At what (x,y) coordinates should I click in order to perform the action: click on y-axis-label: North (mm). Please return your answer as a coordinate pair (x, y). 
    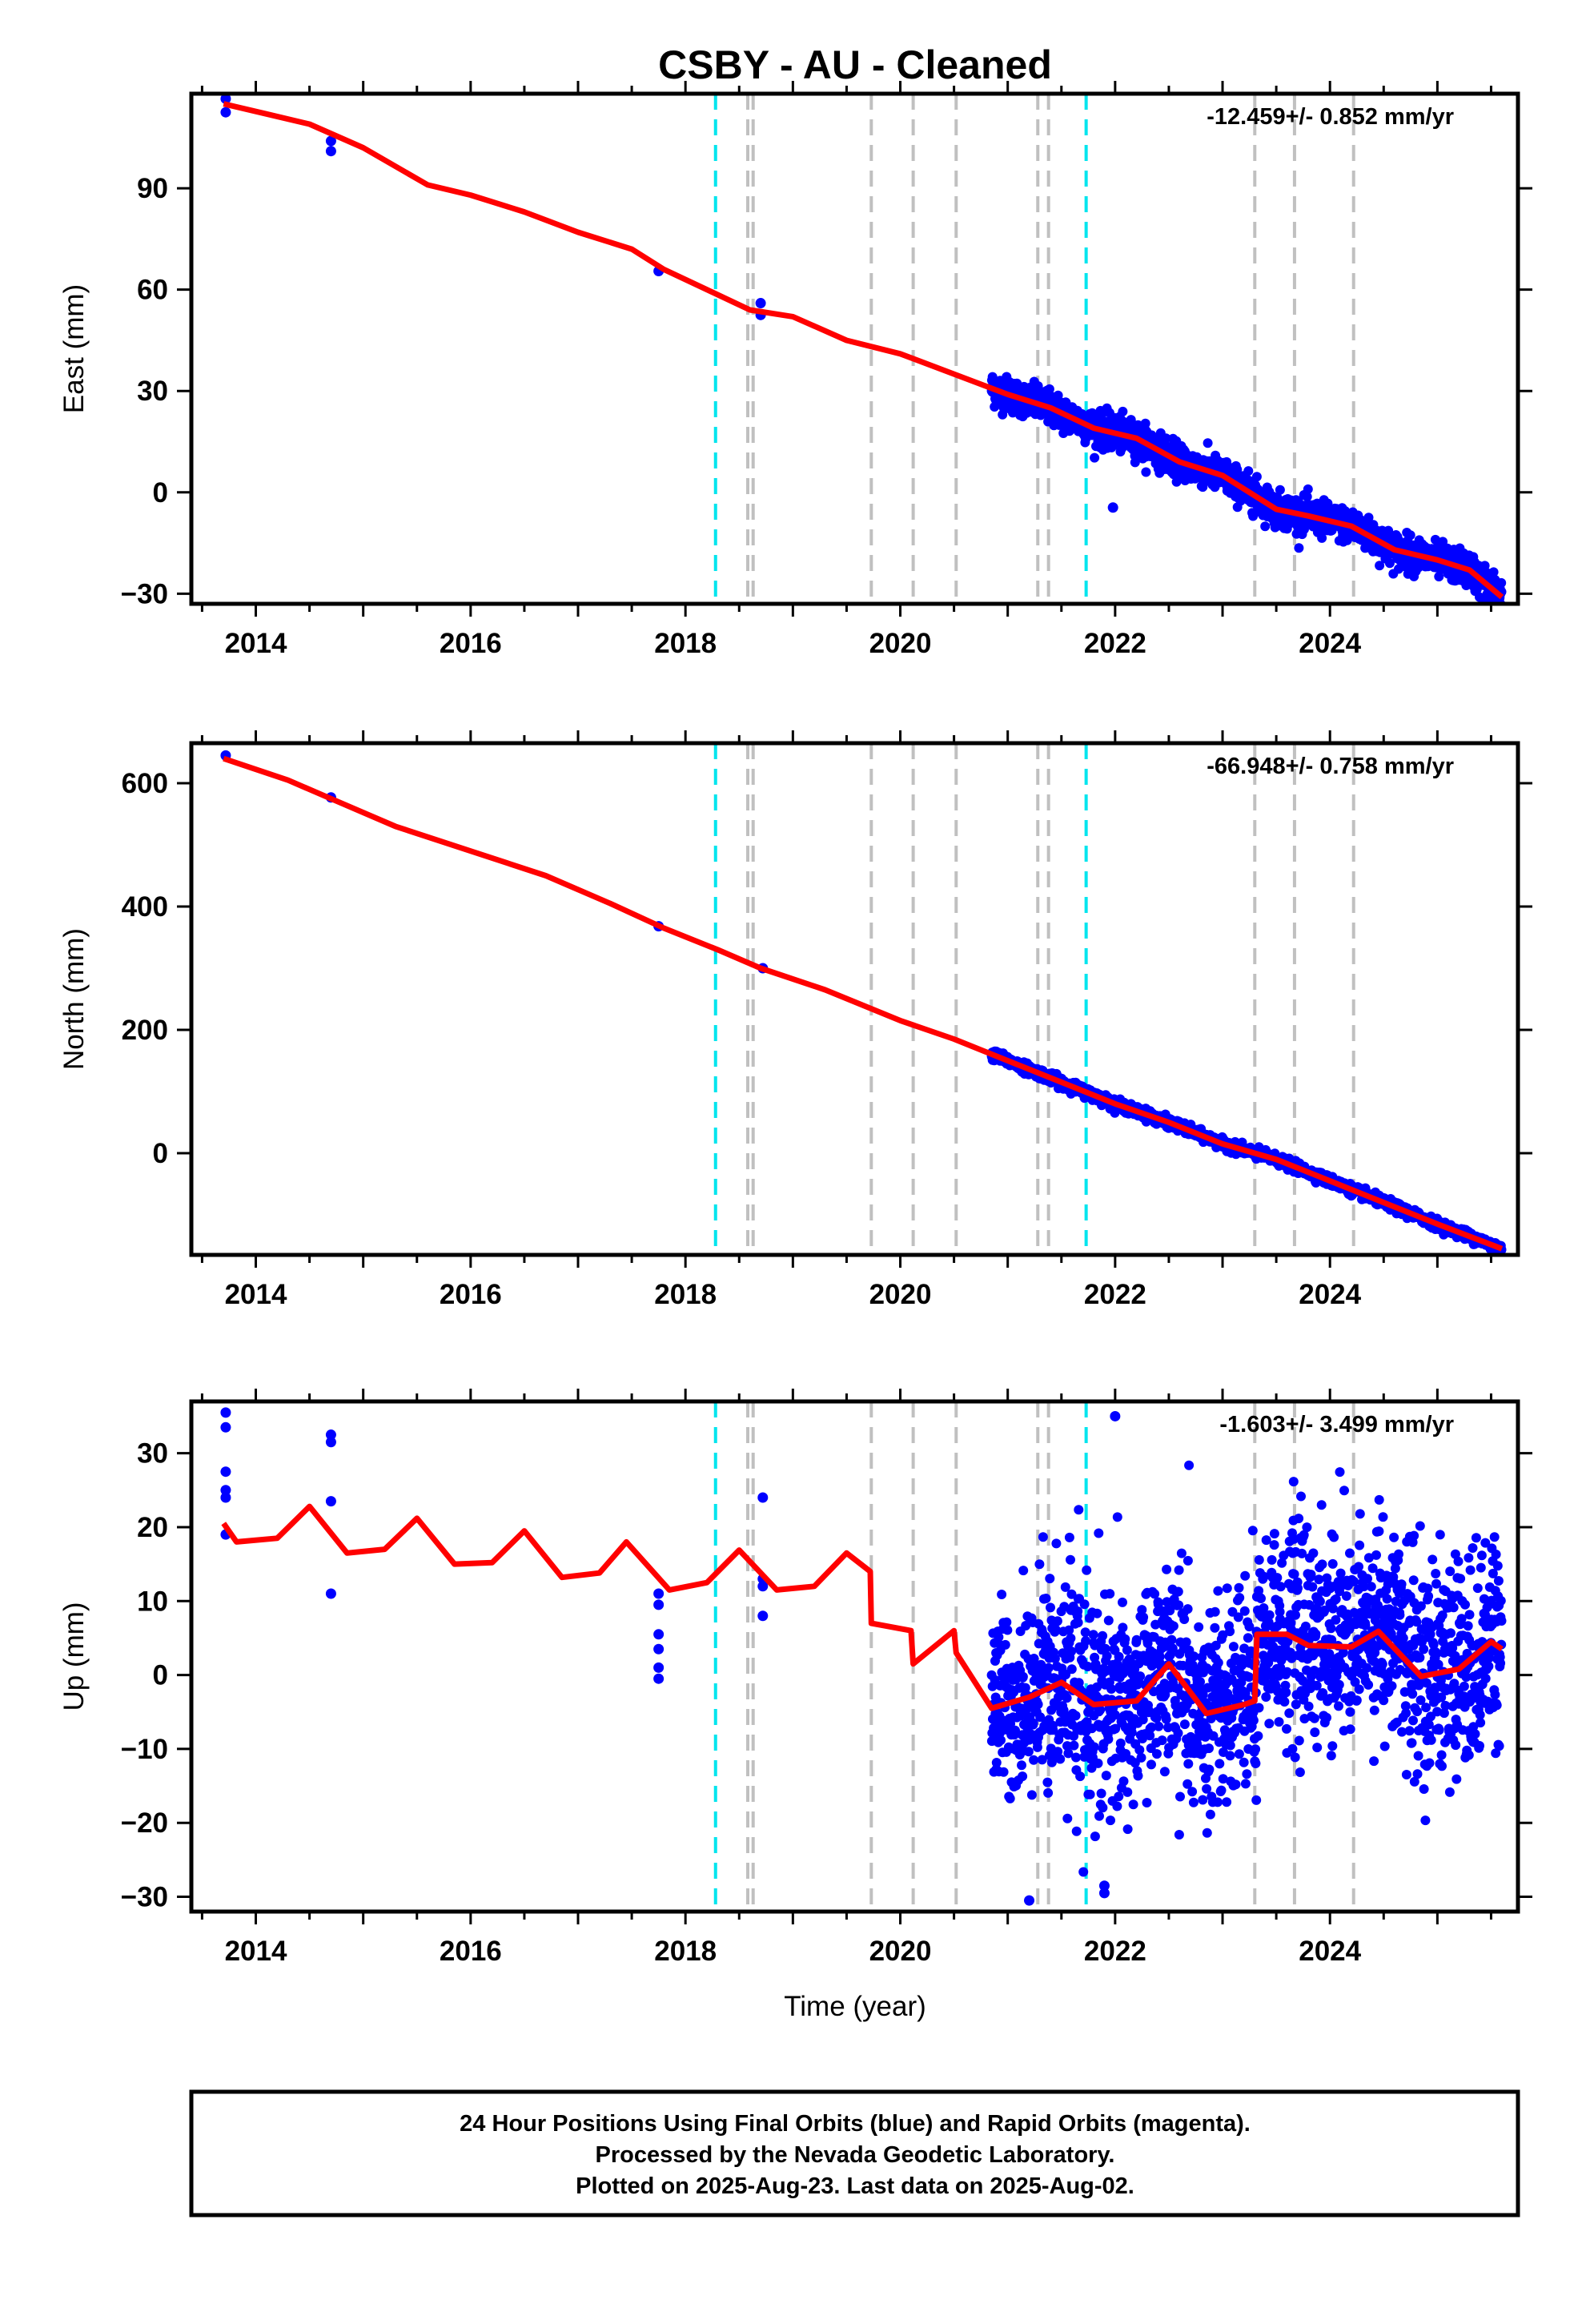
    Looking at the image, I should click on (74, 999).